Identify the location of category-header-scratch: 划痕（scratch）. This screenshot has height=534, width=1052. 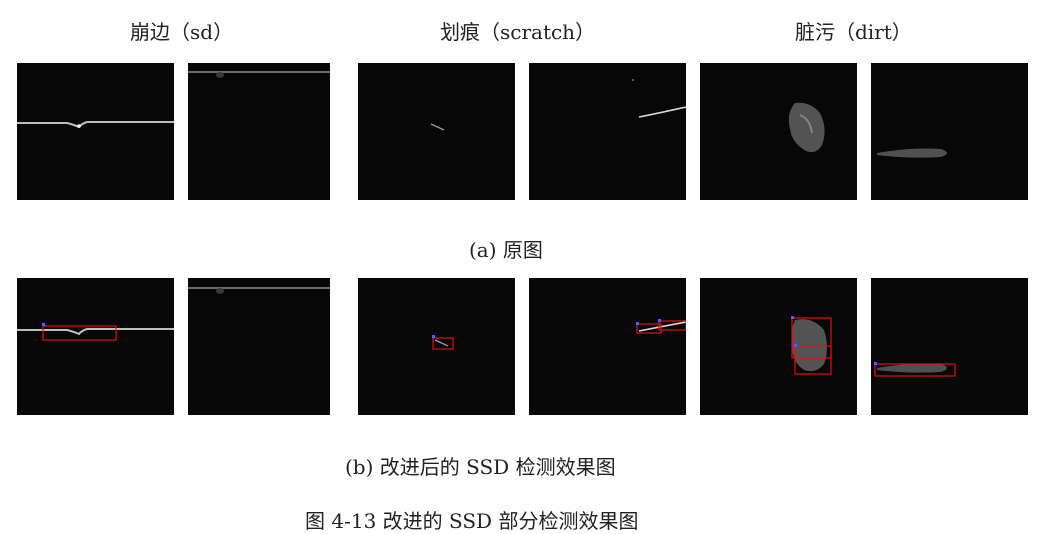
(518, 32).